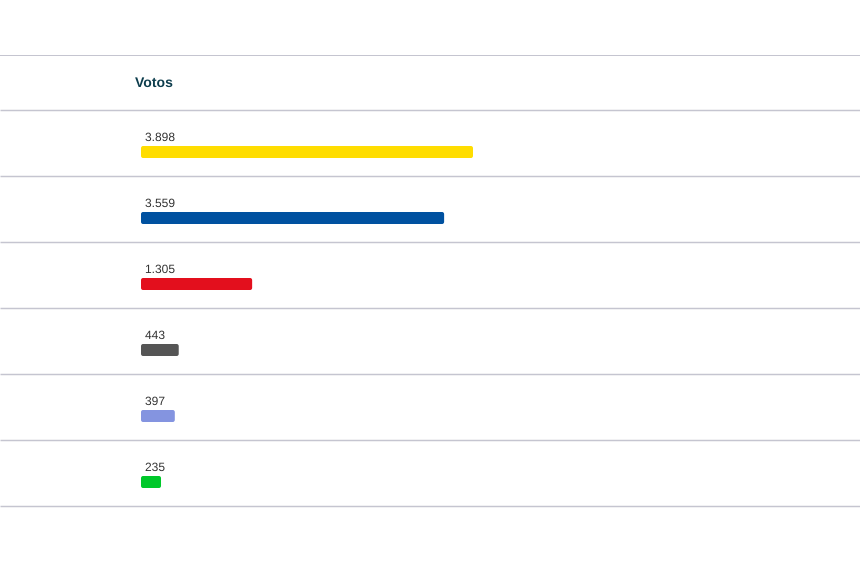 The width and height of the screenshot is (860, 575). What do you see at coordinates (160, 137) in the screenshot?
I see `data-label: 3.898` at bounding box center [160, 137].